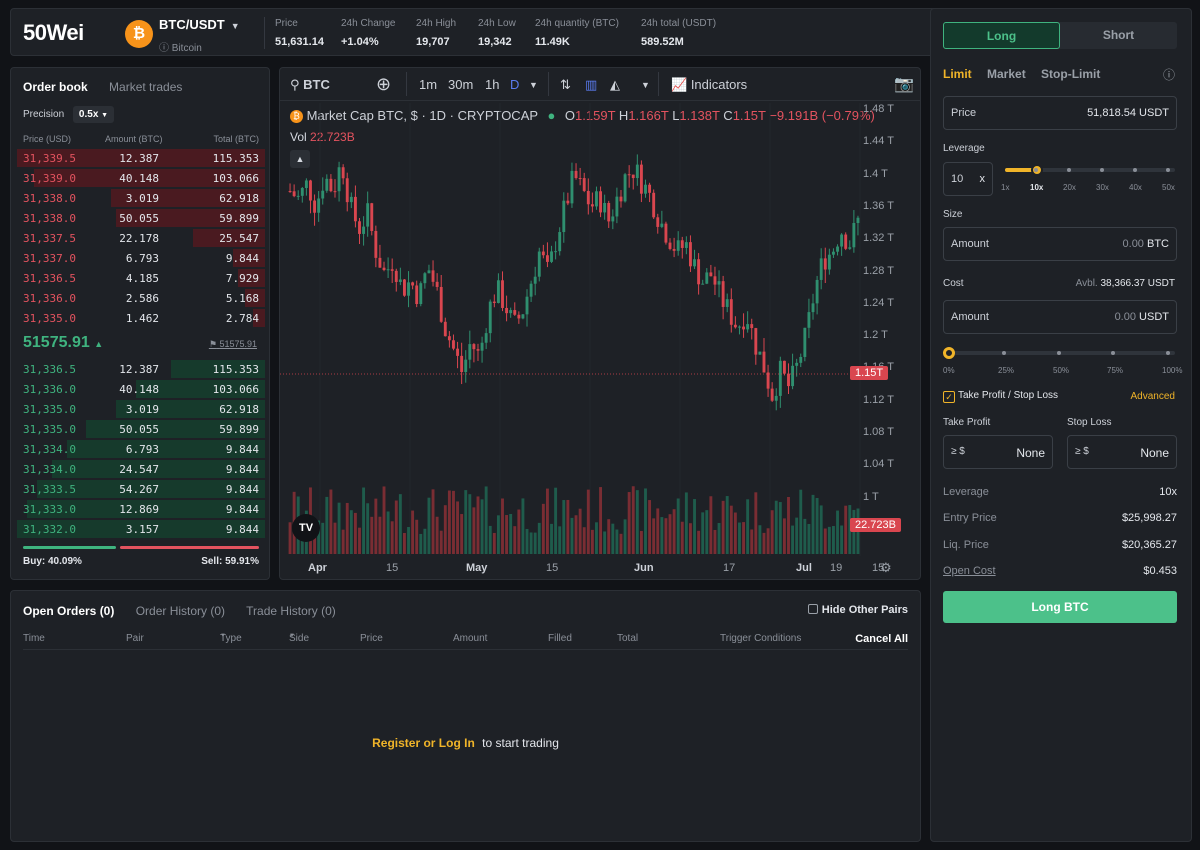 This screenshot has width=1200, height=850. I want to click on compare-icon: ⇅, so click(565, 84).